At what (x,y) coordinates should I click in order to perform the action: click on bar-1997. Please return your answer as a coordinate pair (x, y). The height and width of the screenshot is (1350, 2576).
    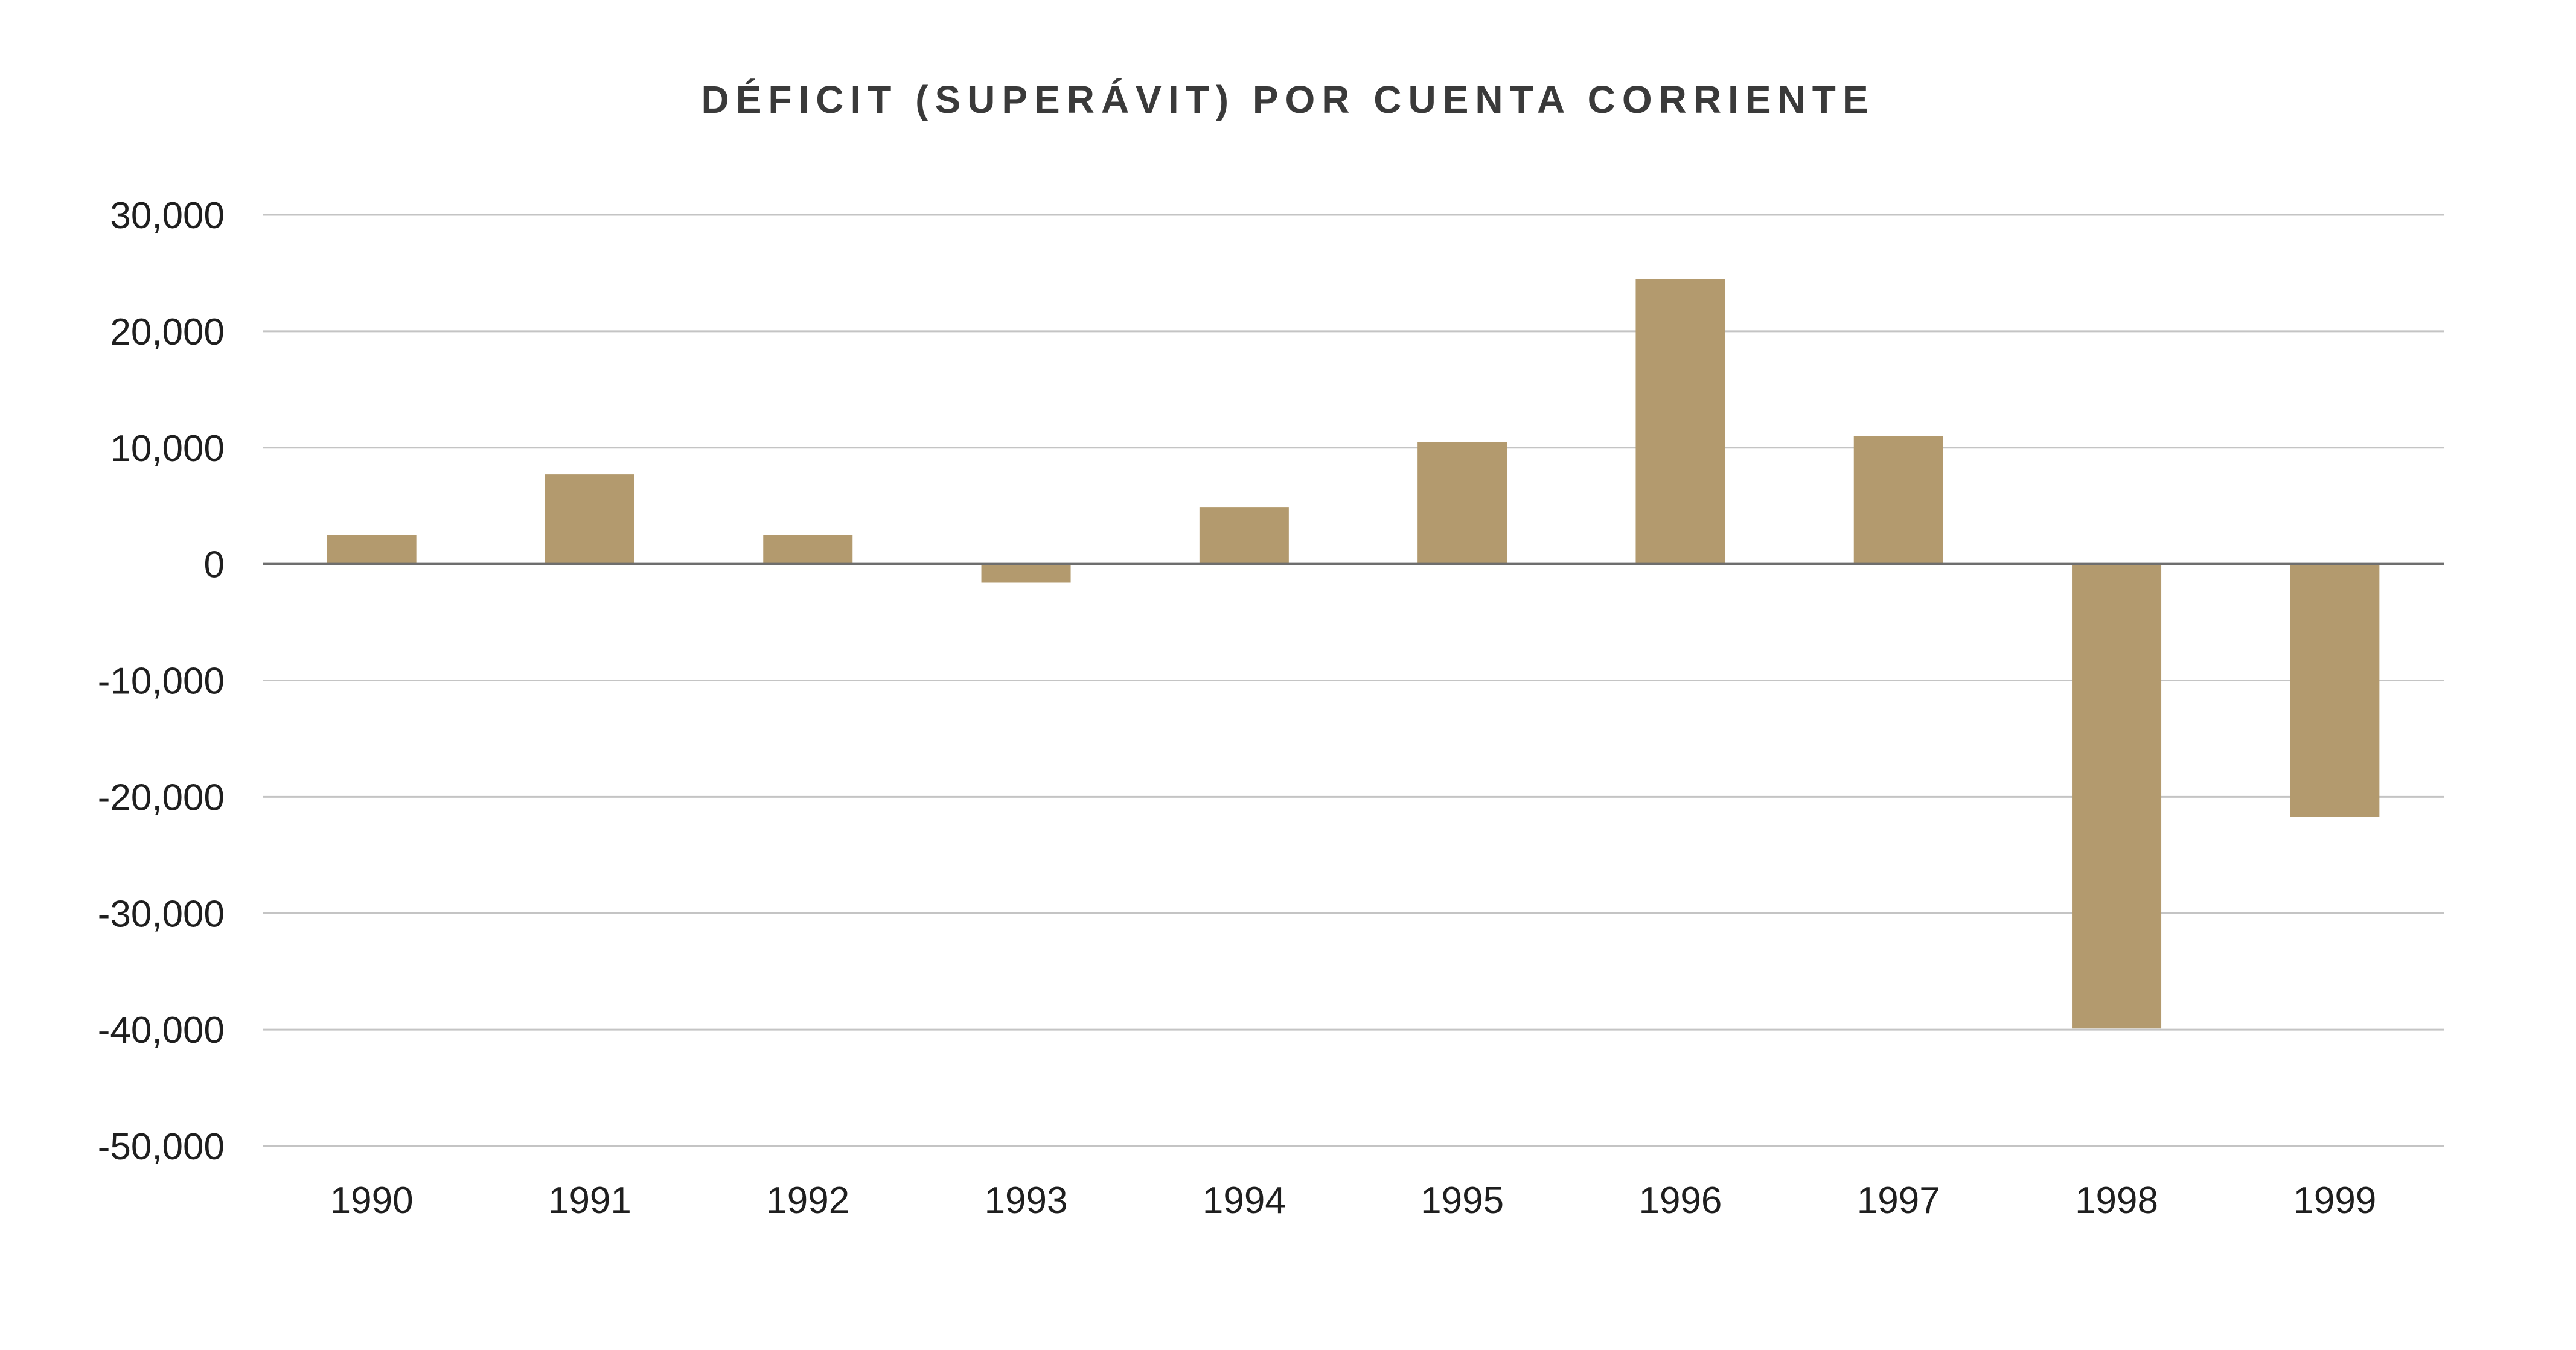
    Looking at the image, I should click on (1898, 500).